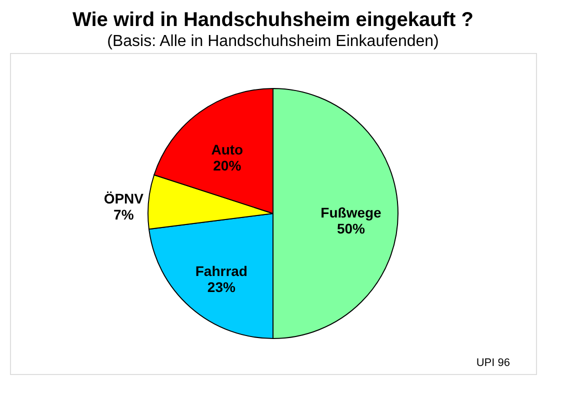 Image resolution: width=566 pixels, height=404 pixels. Describe the element at coordinates (124, 214) in the screenshot. I see `data-label: 7%` at that location.